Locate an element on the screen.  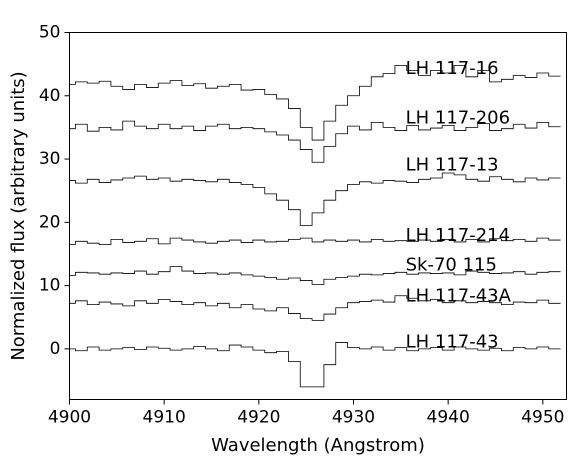
y-tick-label: 10 is located at coordinates (50, 286).